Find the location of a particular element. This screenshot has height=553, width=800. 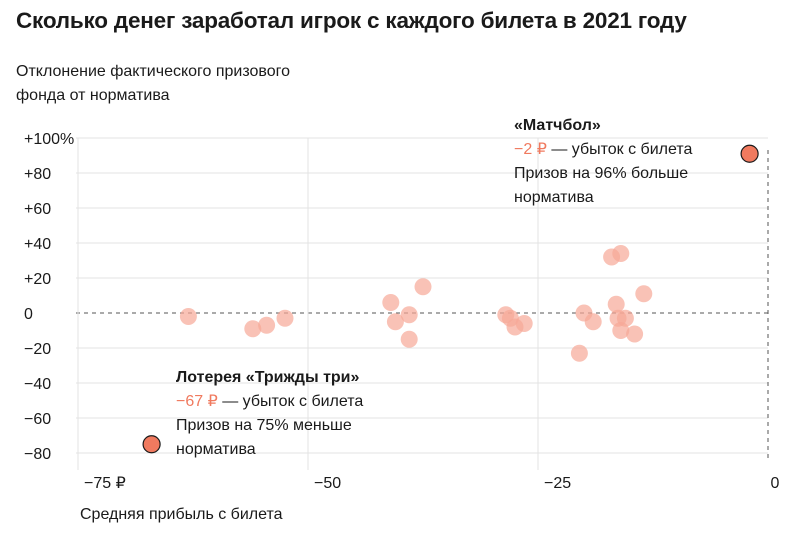

y-tick-label: +60 is located at coordinates (37, 209).